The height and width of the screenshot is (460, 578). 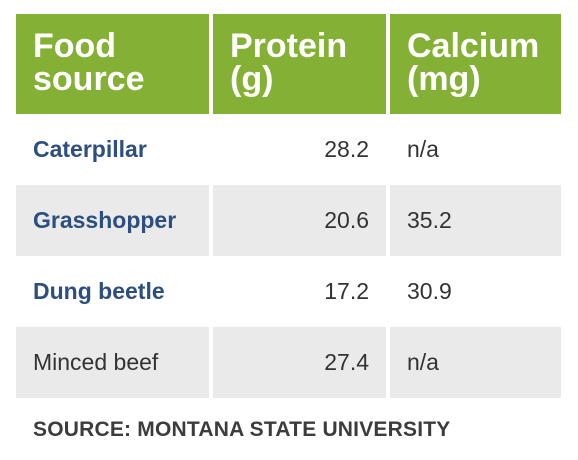 What do you see at coordinates (299, 64) in the screenshot?
I see `header-protein: Protein (g)` at bounding box center [299, 64].